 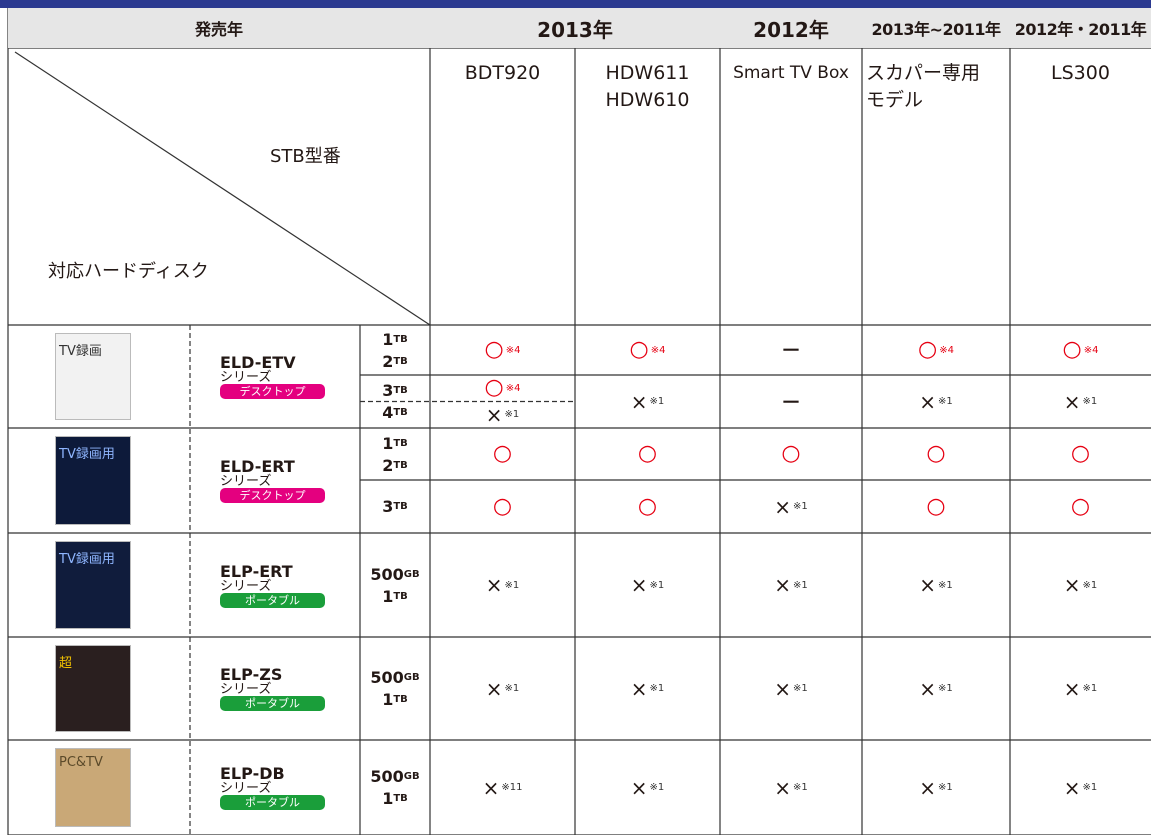 What do you see at coordinates (502, 787) in the screenshot?
I see `compat-cell: × ※11` at bounding box center [502, 787].